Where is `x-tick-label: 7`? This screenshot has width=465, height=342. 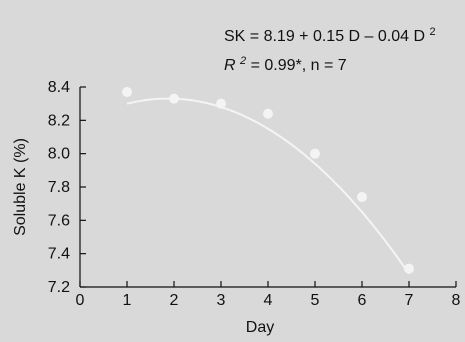 x-tick-label: 7 is located at coordinates (409, 300).